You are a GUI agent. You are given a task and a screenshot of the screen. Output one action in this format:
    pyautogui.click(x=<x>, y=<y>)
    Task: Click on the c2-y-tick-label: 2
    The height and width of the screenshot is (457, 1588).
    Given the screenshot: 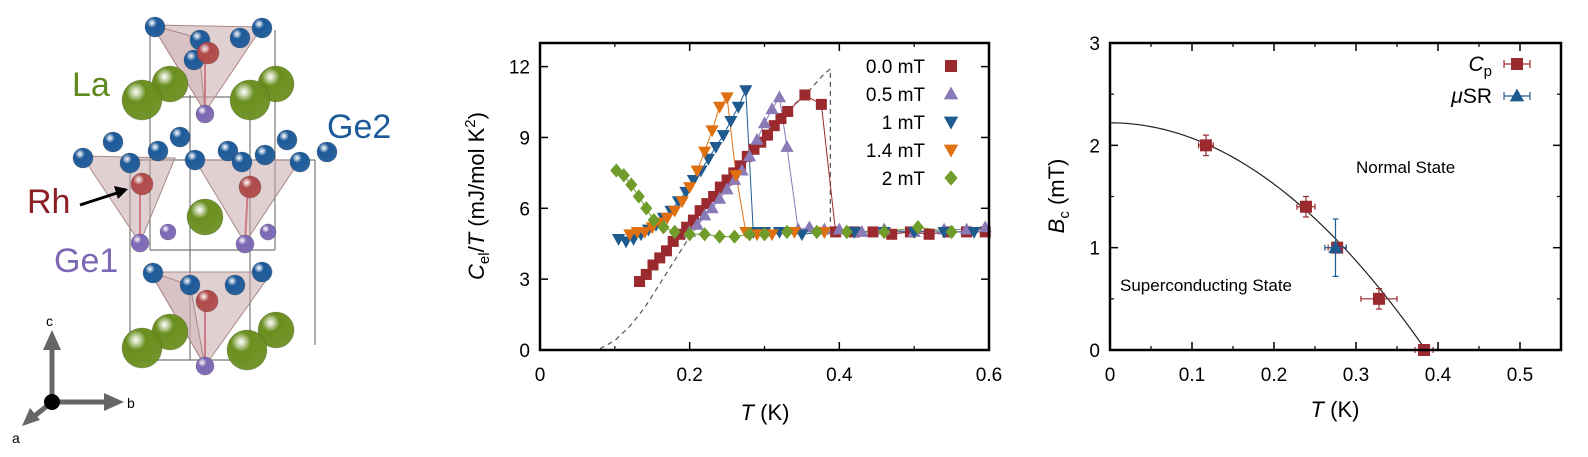 What is the action you would take?
    pyautogui.click(x=1094, y=146)
    